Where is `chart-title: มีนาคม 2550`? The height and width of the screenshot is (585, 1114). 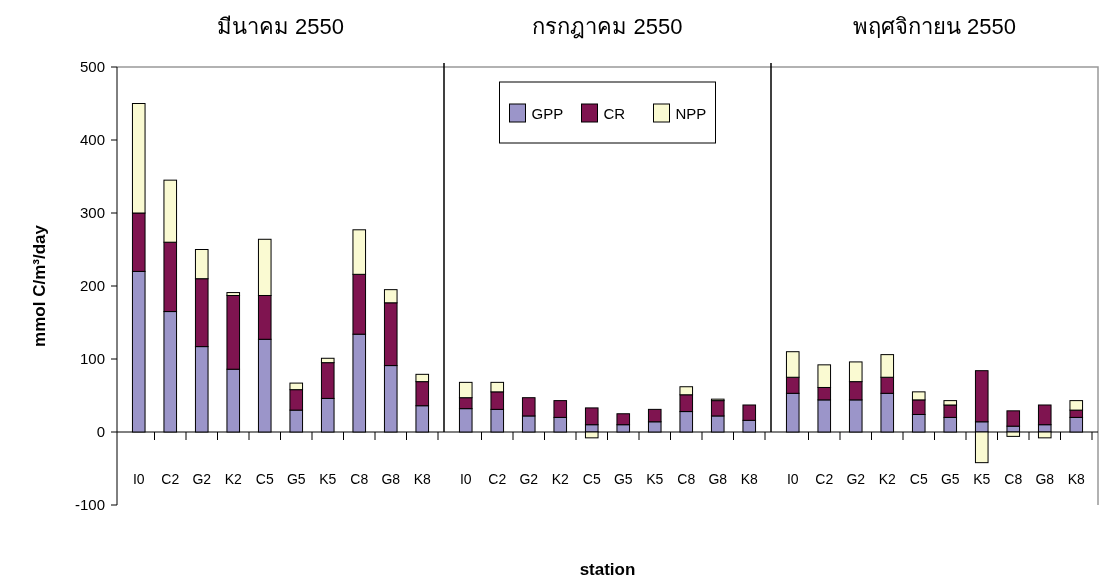
chart-title: มีนาคม 2550 is located at coordinates (280, 26).